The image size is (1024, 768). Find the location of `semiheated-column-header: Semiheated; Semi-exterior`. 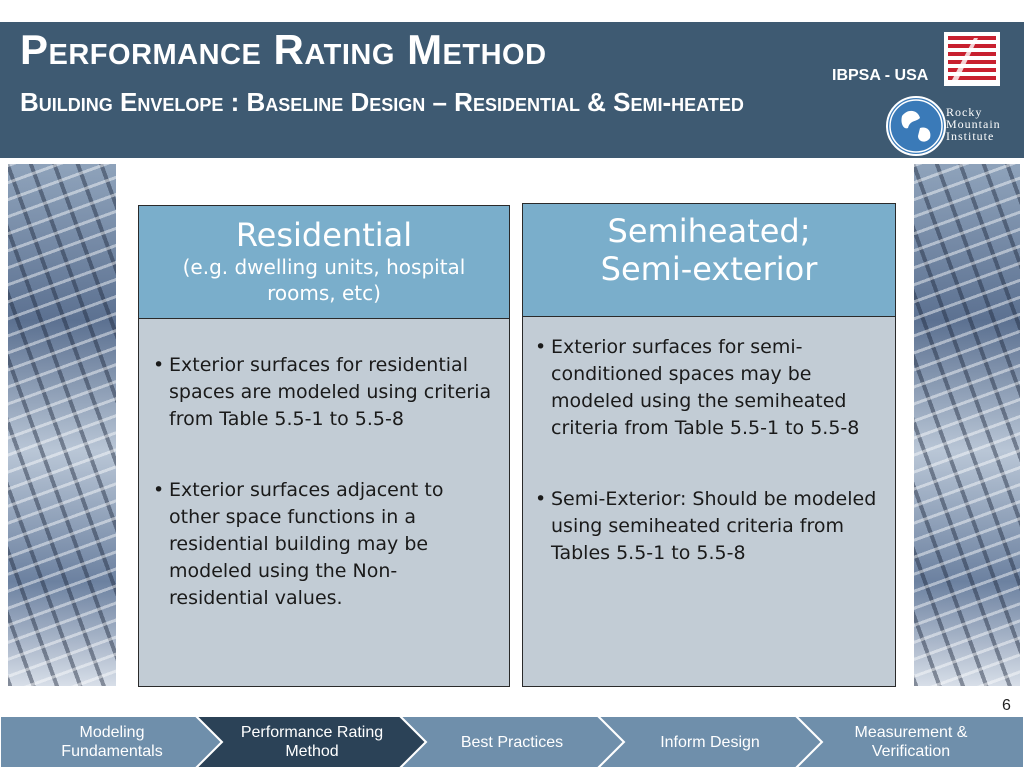

semiheated-column-header: Semiheated; Semi-exterior is located at coordinates (709, 260).